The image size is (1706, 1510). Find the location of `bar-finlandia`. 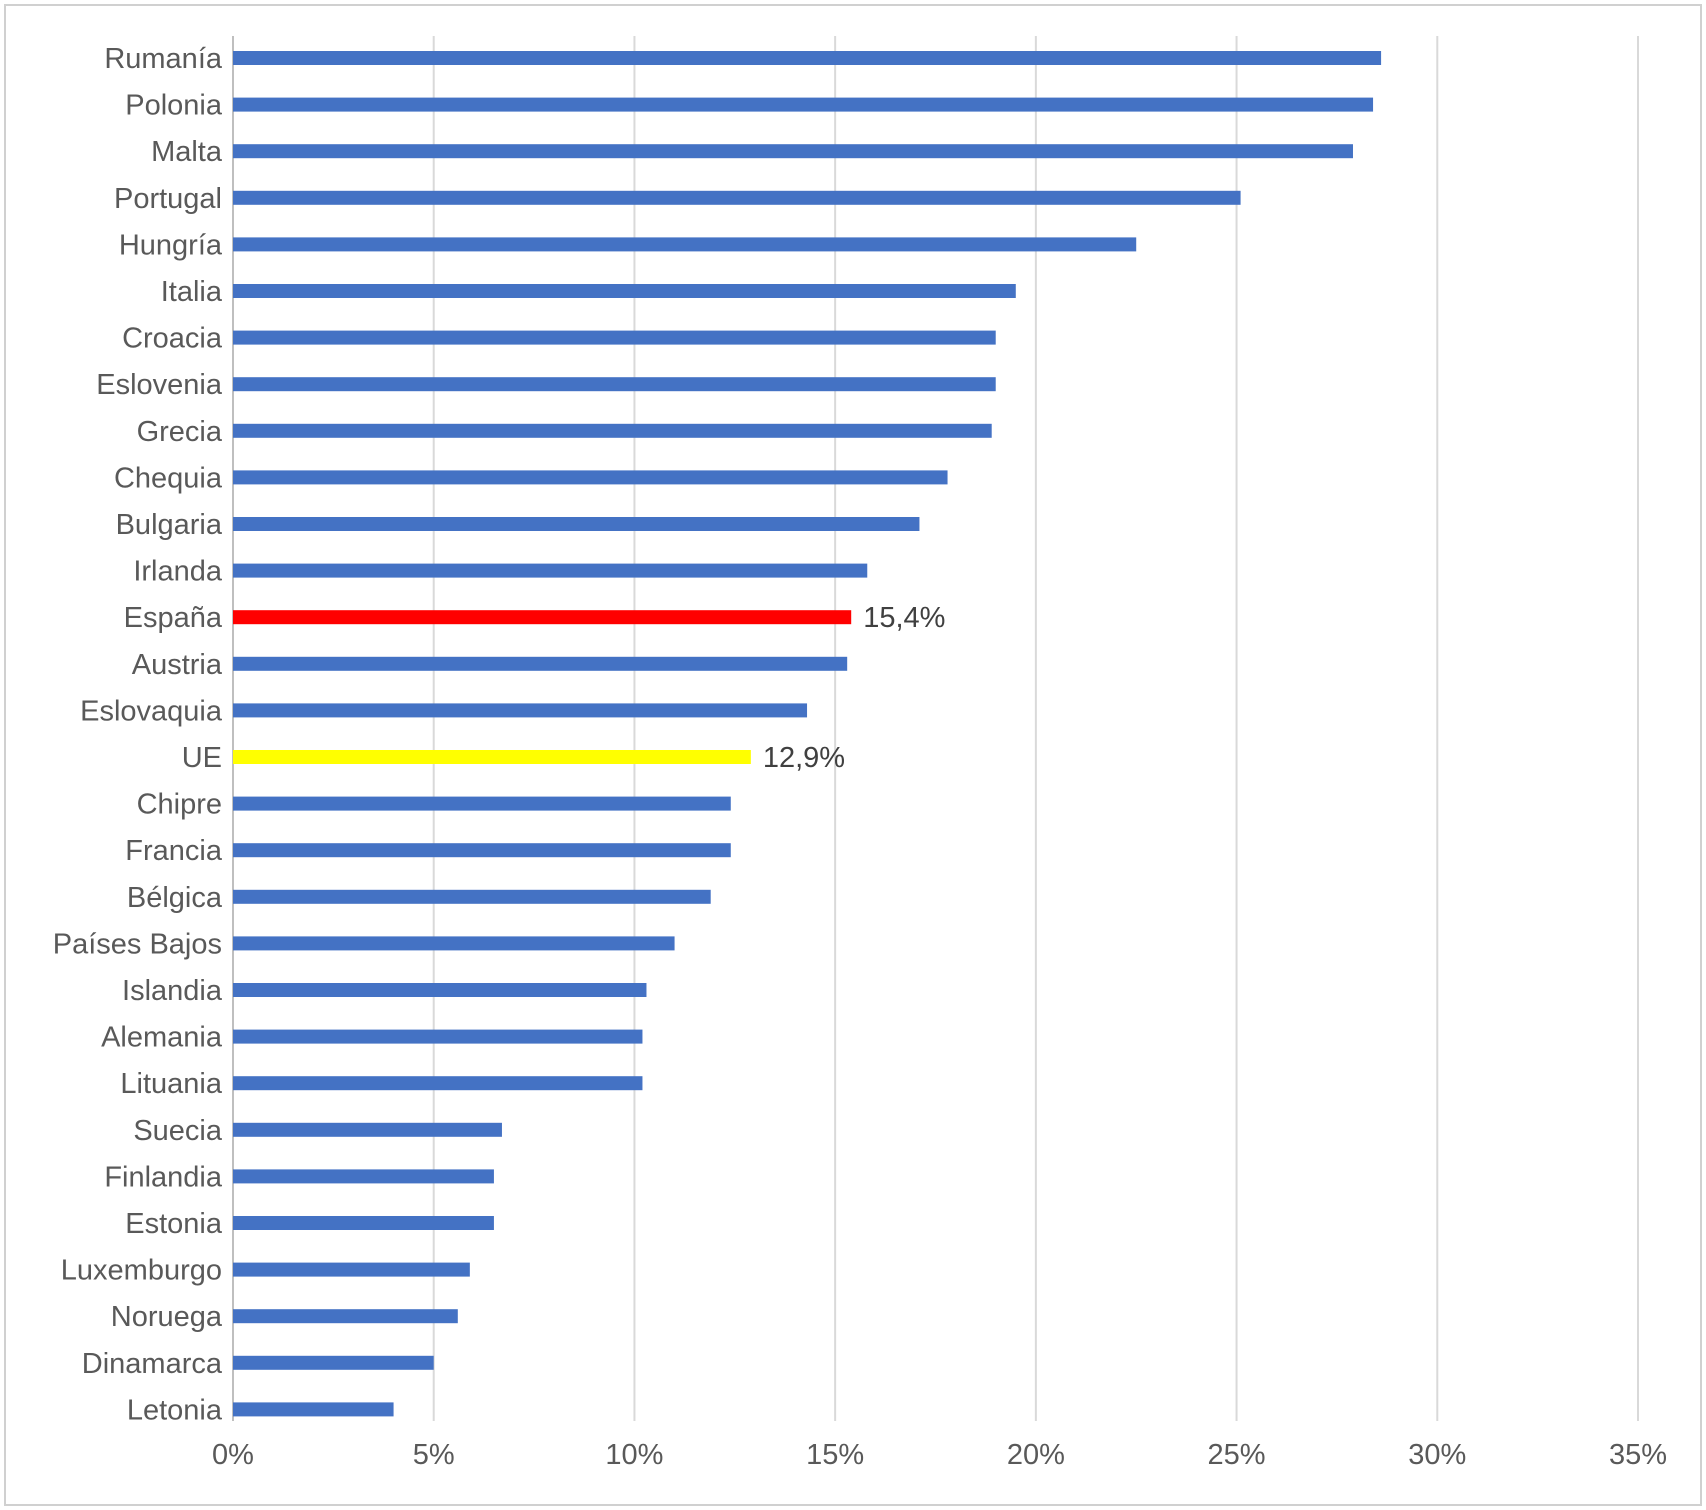

bar-finlandia is located at coordinates (363, 1176).